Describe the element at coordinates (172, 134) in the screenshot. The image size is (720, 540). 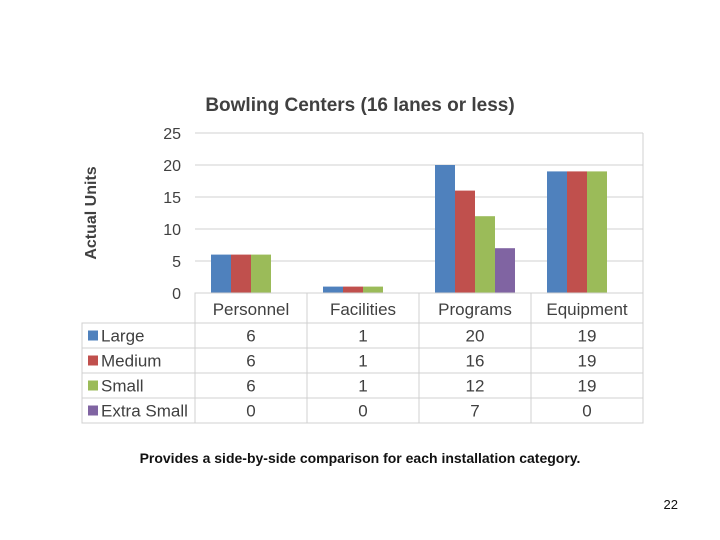
I see `y-tick-label: 25` at that location.